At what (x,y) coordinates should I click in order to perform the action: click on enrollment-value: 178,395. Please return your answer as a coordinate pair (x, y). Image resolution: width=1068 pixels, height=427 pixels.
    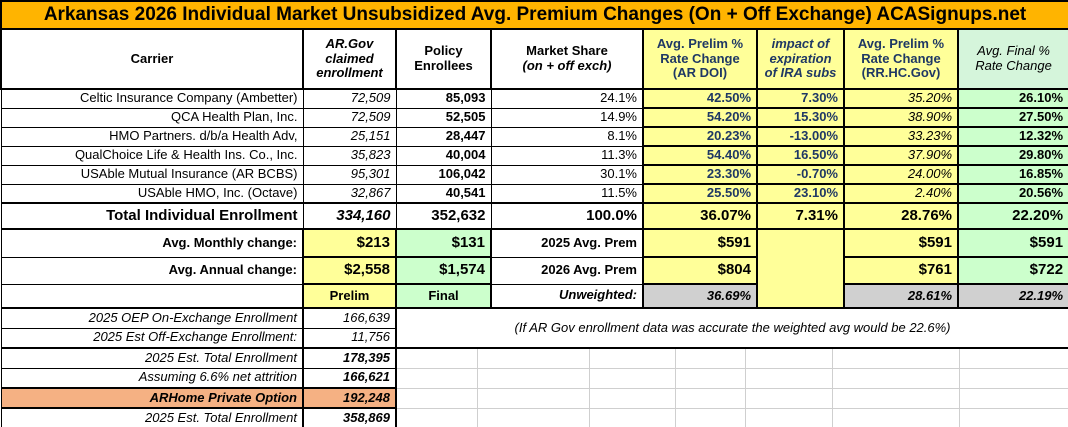
    Looking at the image, I should click on (349, 358).